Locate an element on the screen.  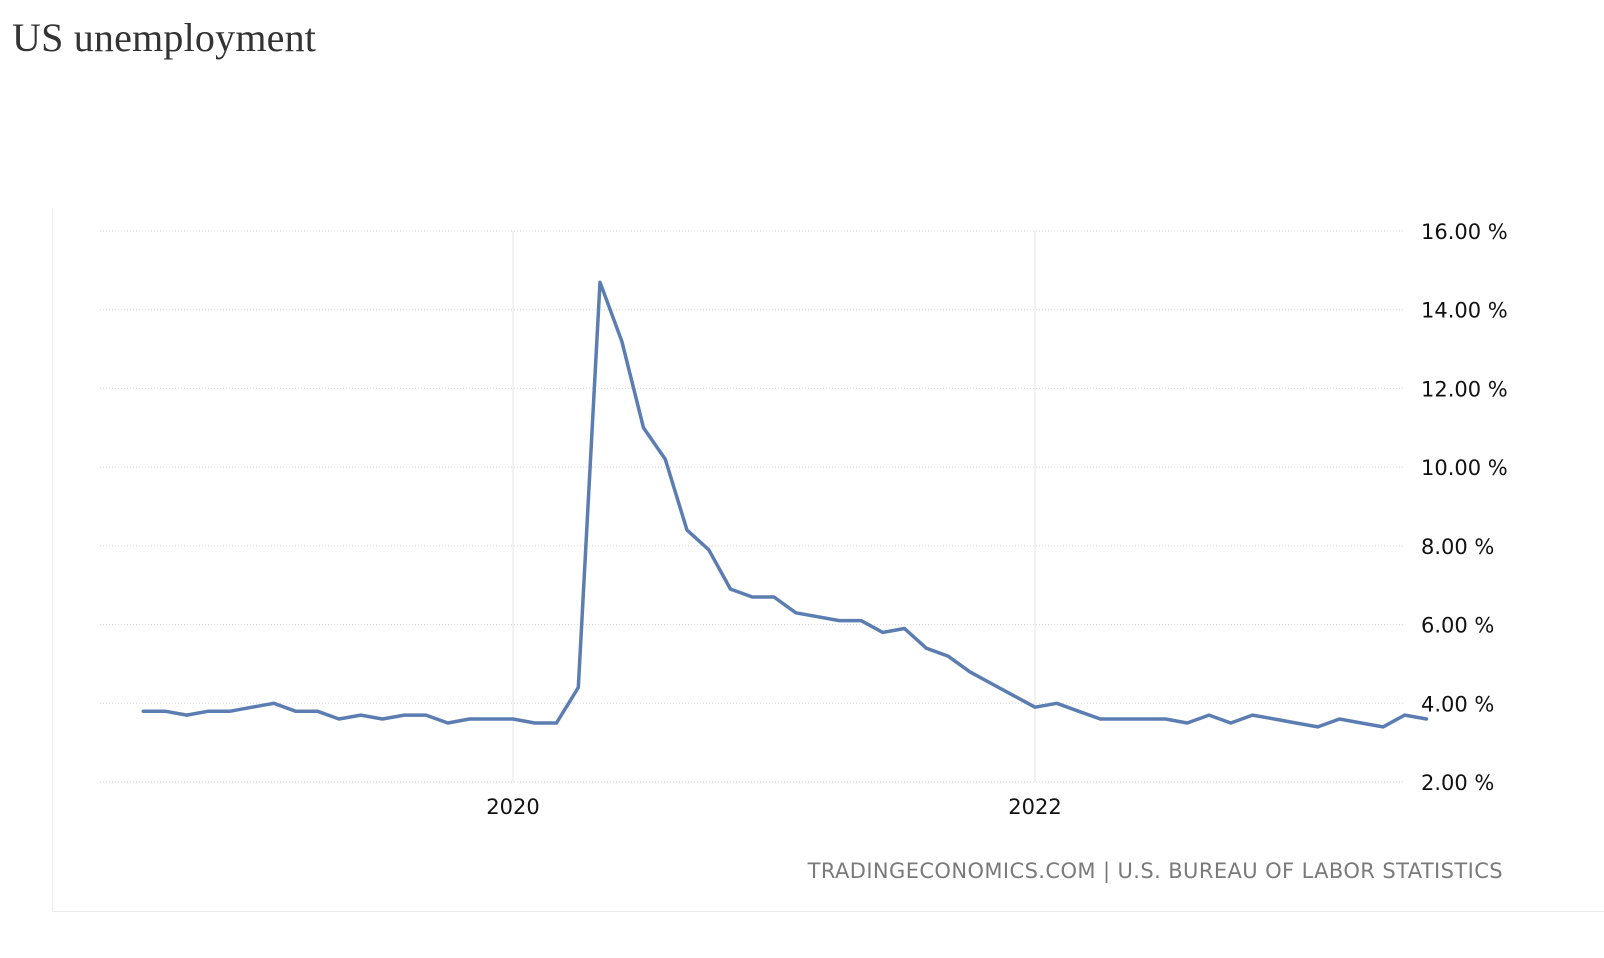
x-axis-ticks: 2020 2022 is located at coordinates (773, 807).